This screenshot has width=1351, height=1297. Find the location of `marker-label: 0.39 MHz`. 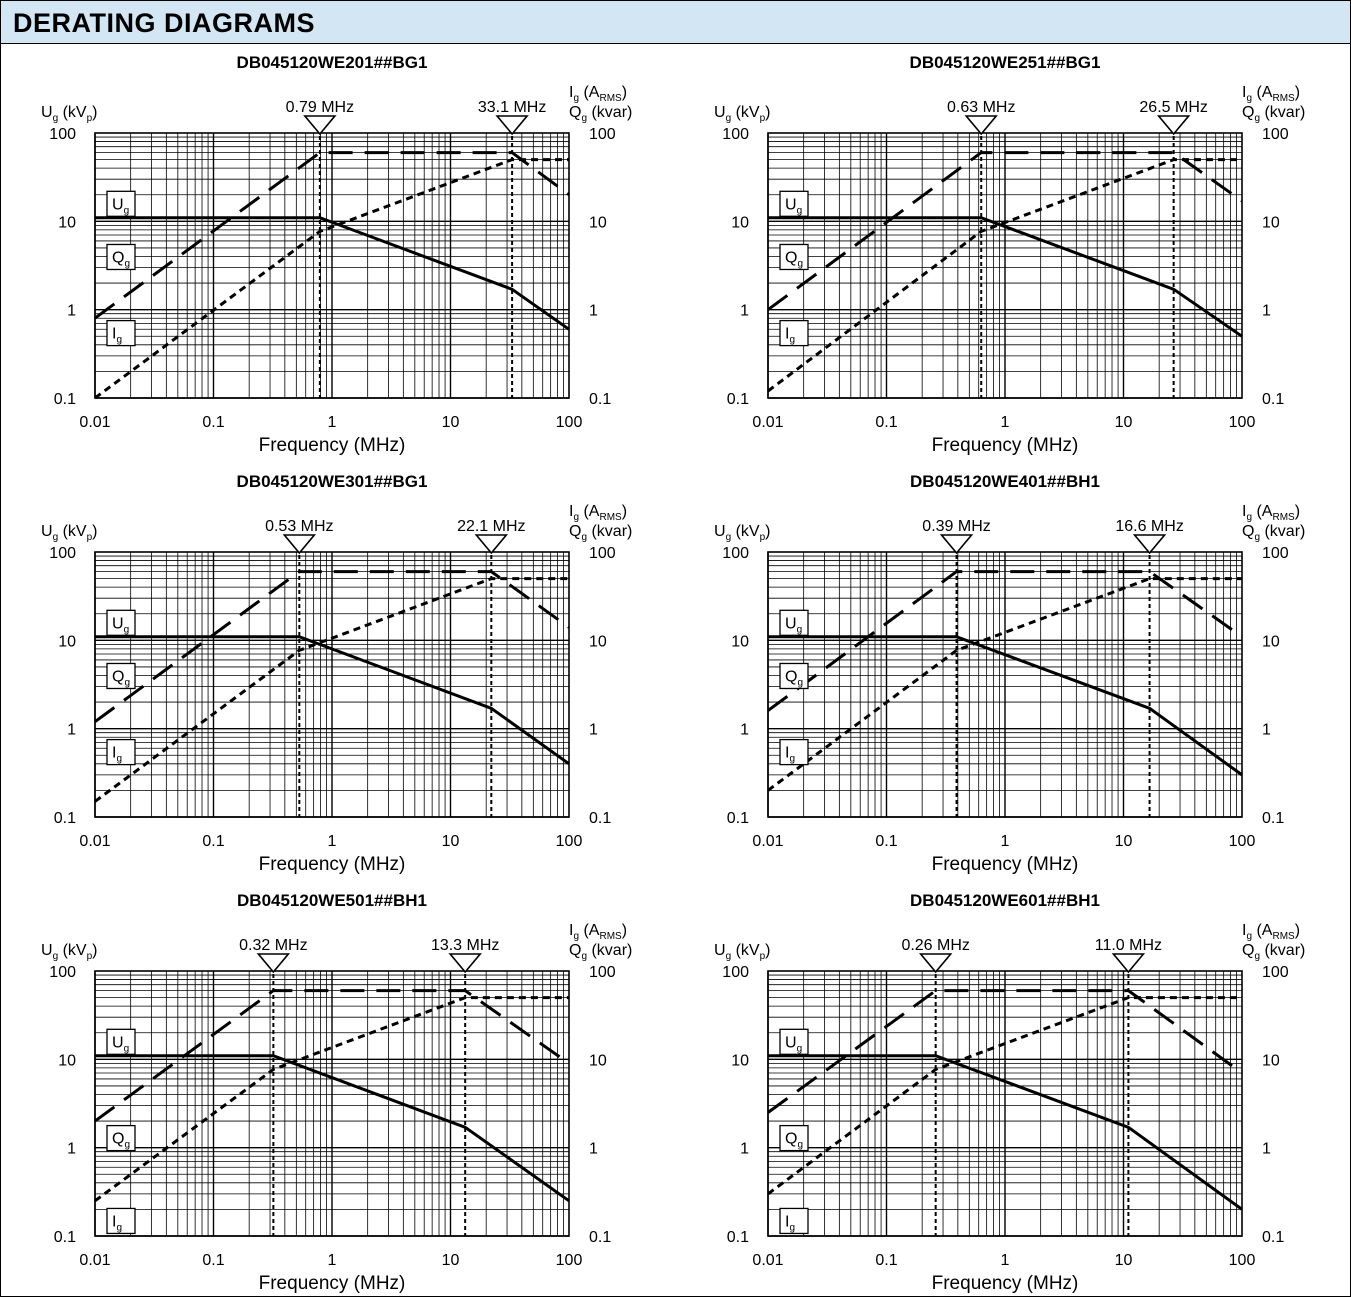

marker-label: 0.39 MHz is located at coordinates (956, 526).